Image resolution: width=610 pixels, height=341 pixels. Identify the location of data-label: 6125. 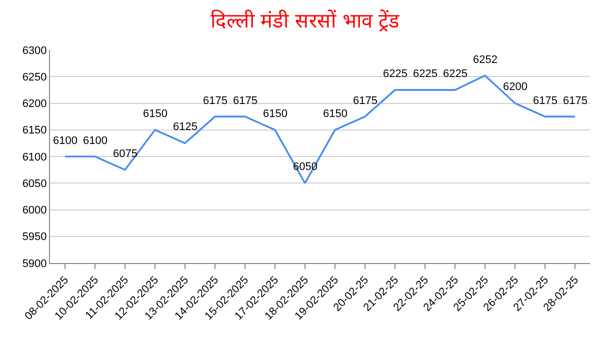
(185, 127).